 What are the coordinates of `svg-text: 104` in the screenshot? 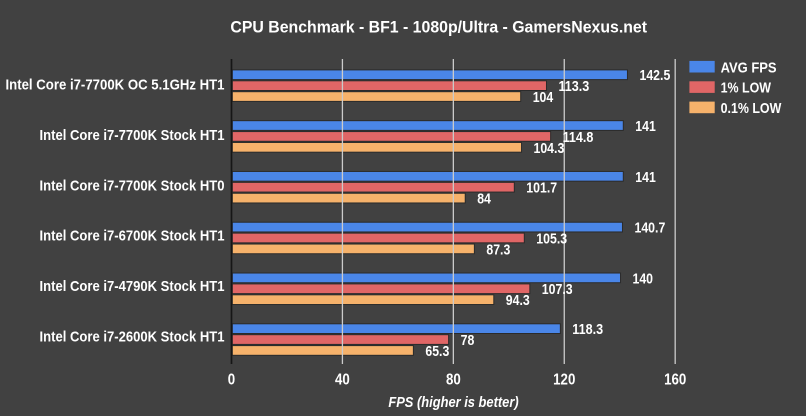 It's located at (543, 97).